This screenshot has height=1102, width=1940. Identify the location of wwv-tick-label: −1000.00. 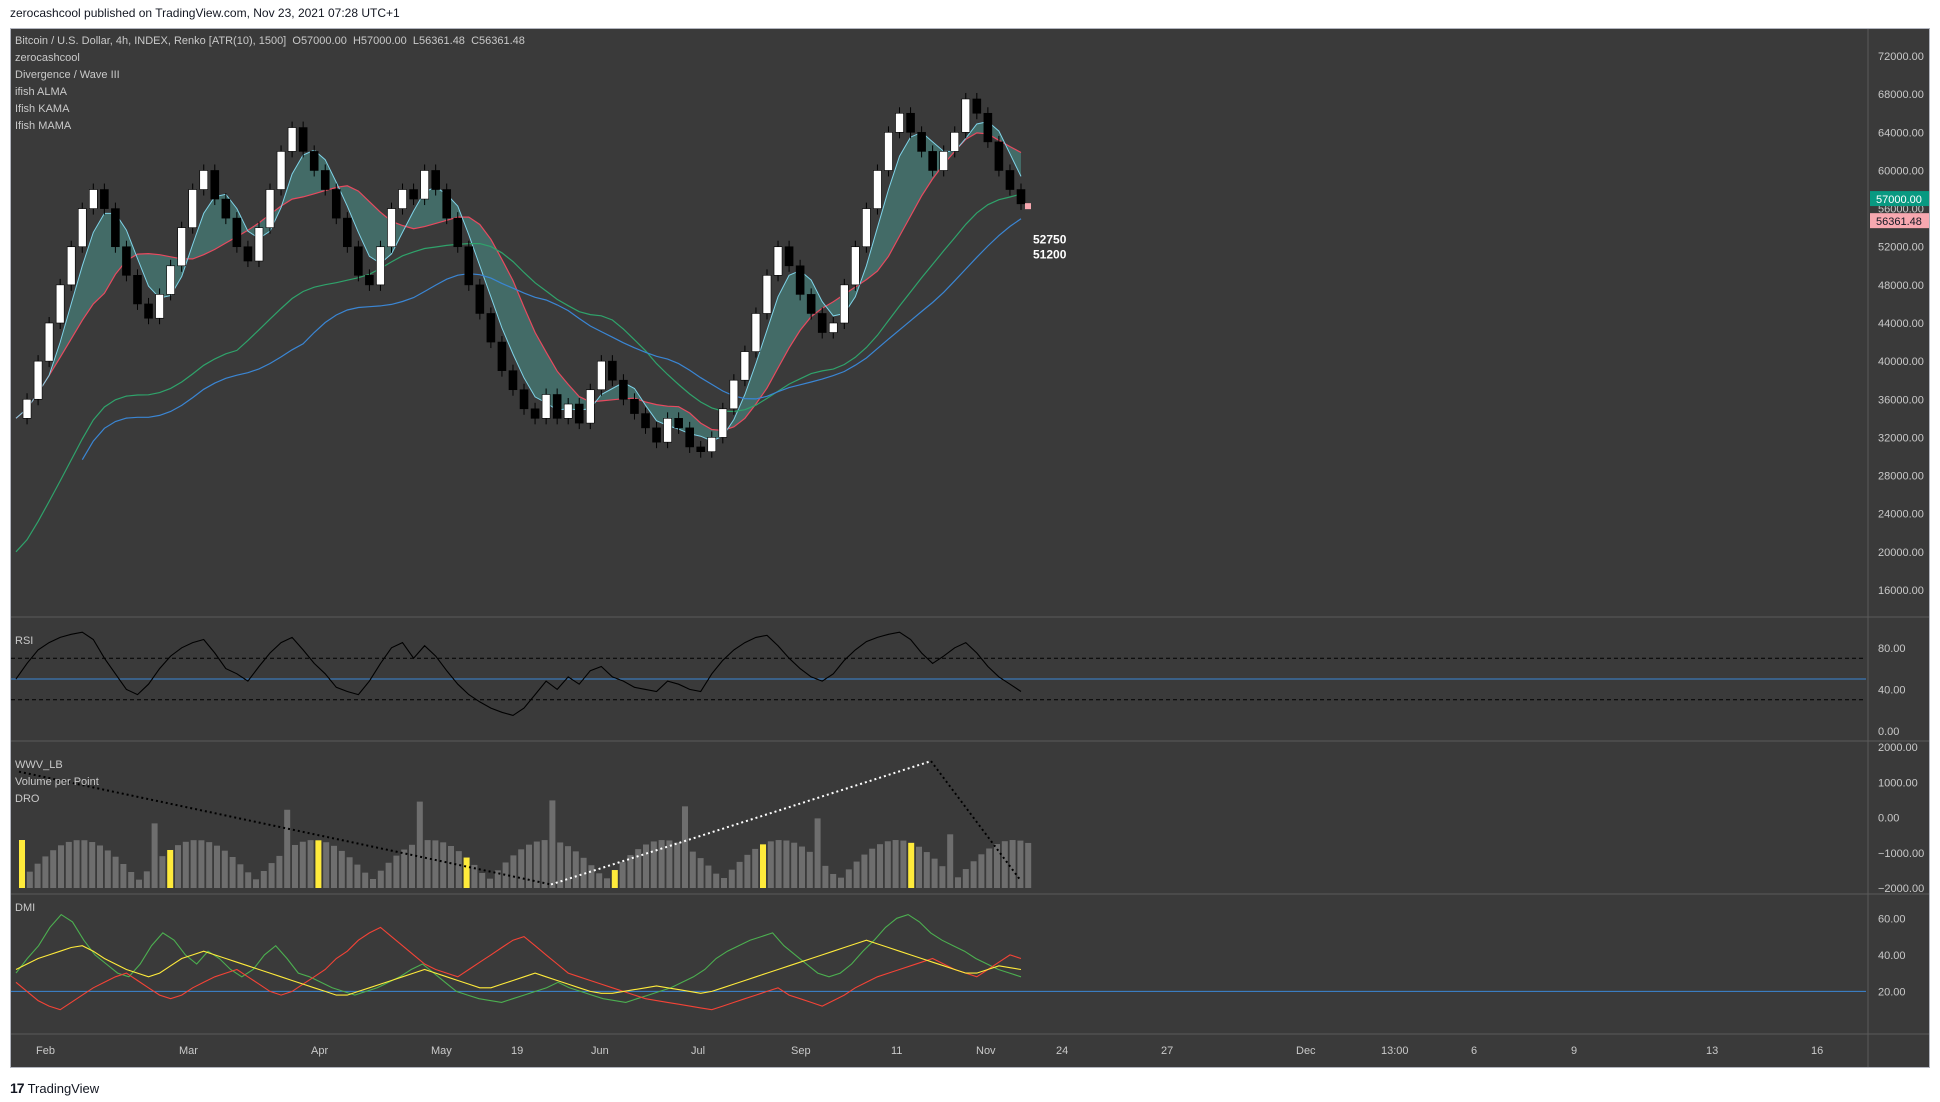
(1901, 854).